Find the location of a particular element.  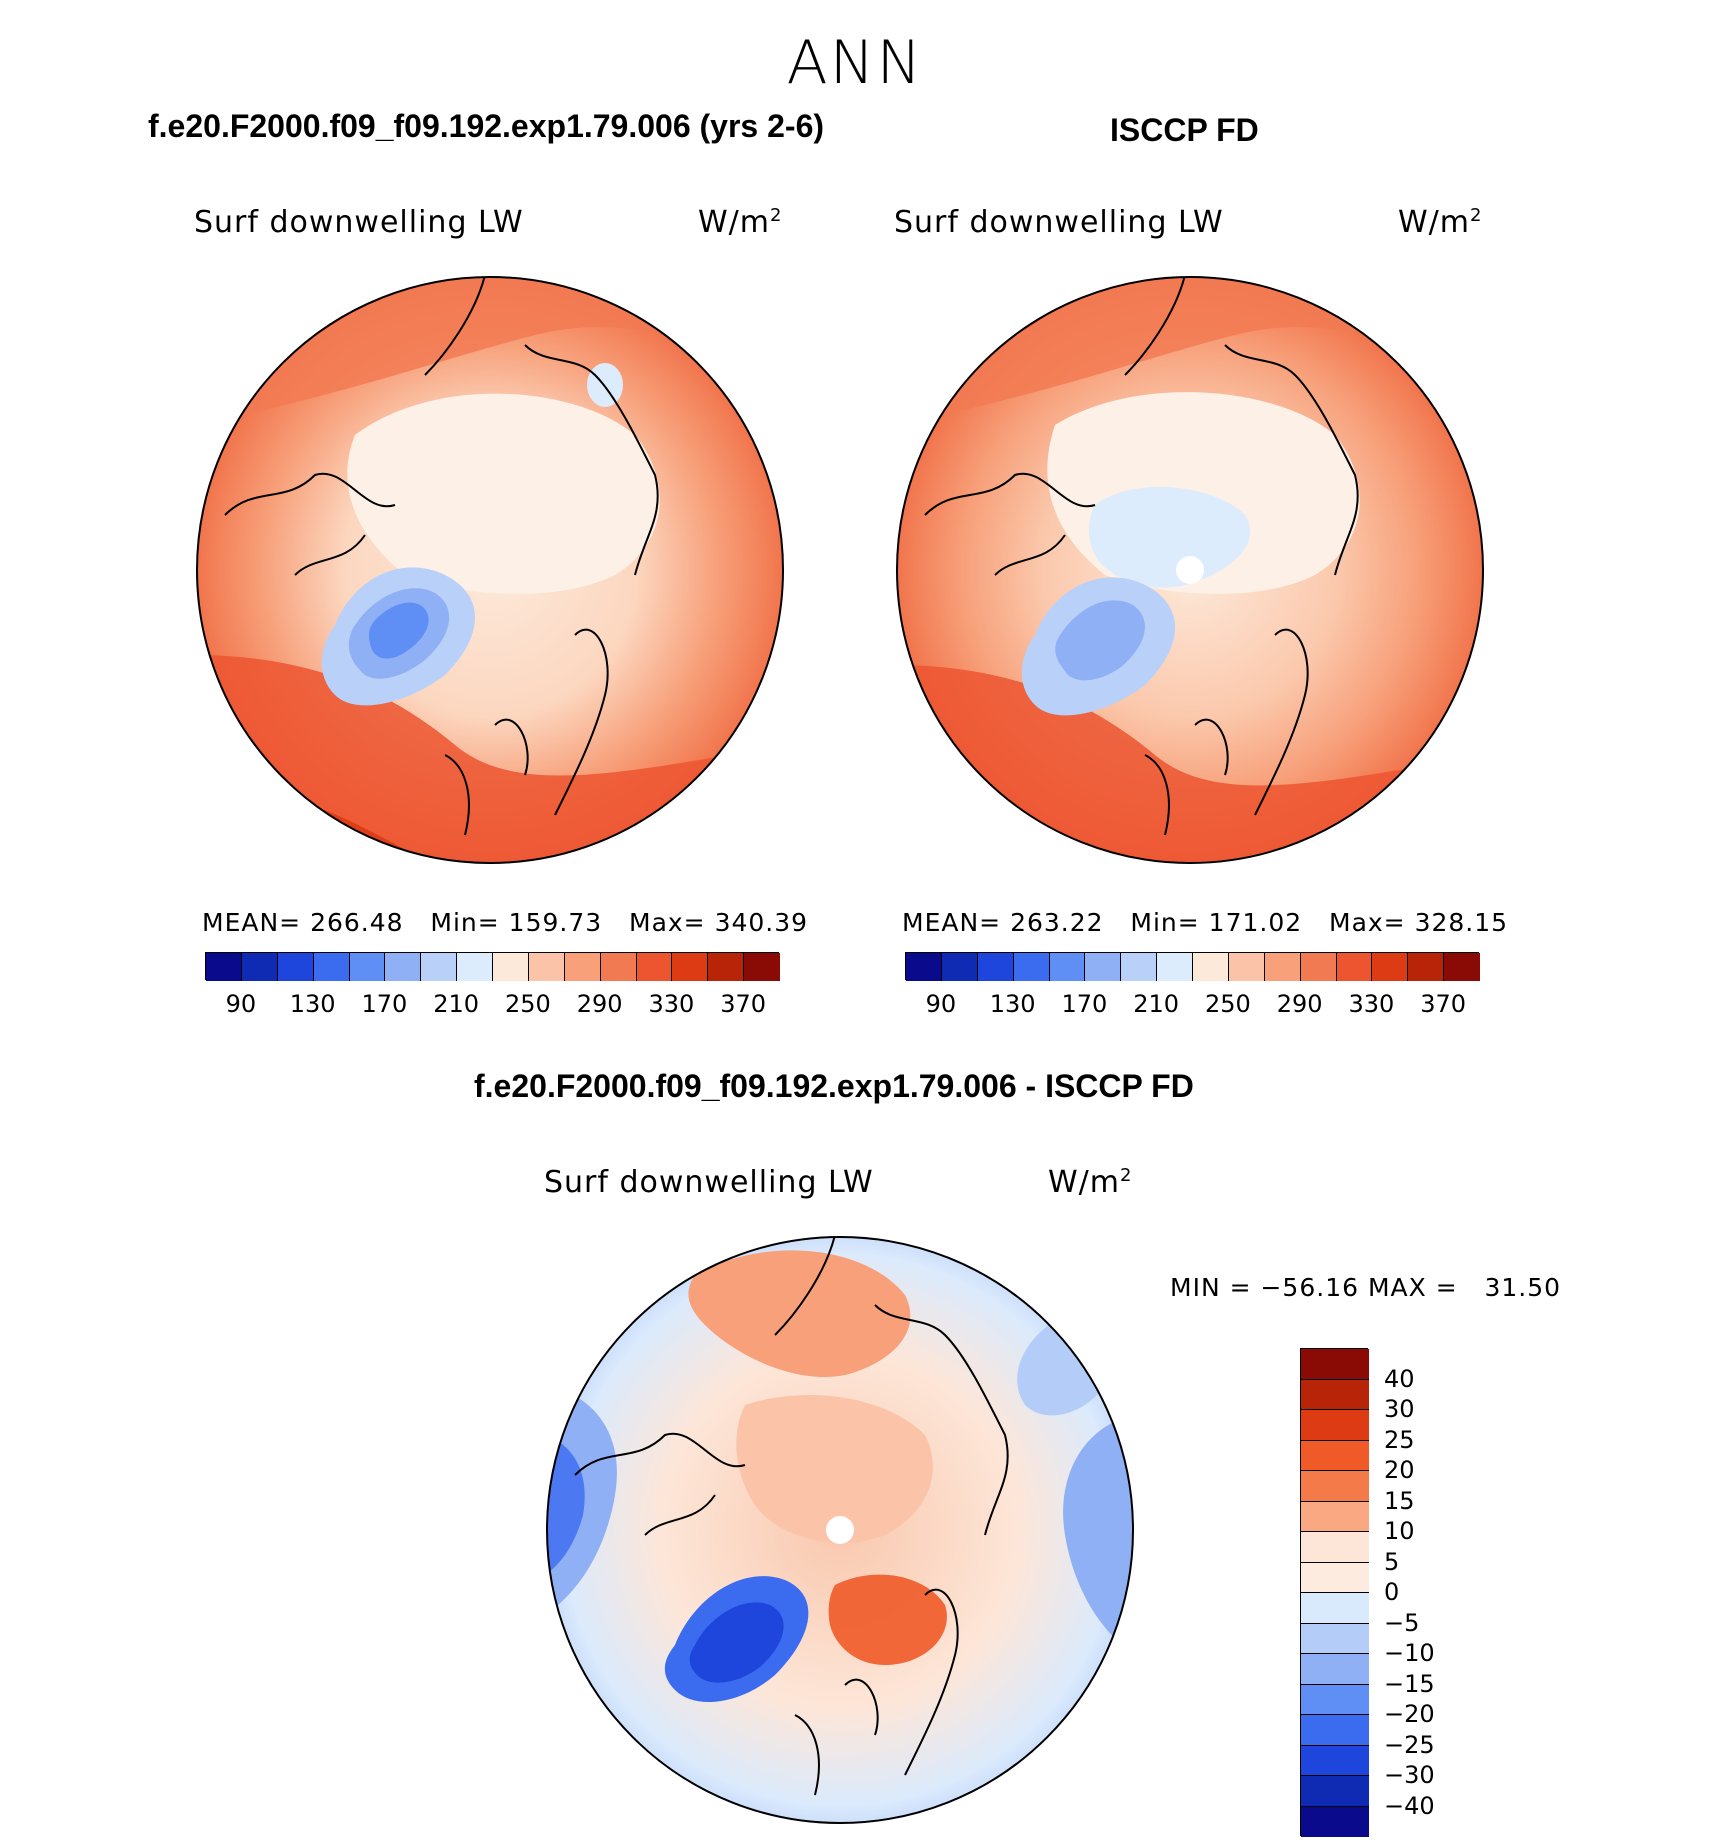

diff-cool-band-northeast is located at coordinates (1061, 1365).